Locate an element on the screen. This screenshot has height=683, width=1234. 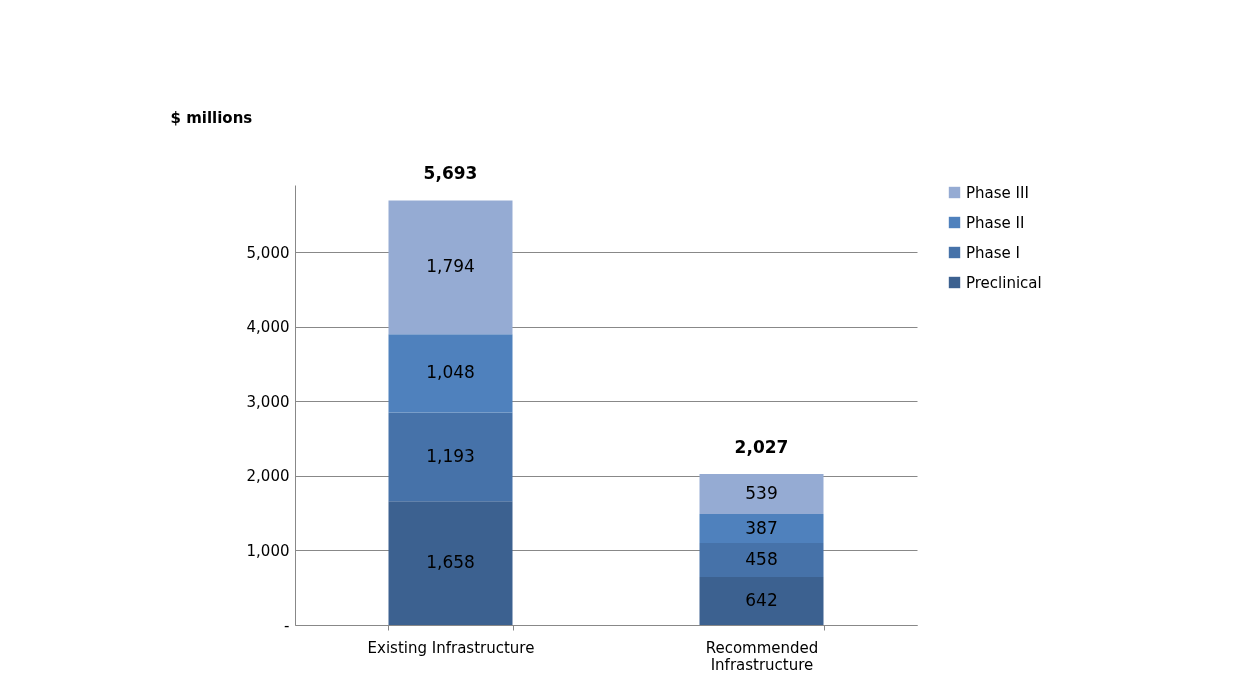
y-tick-label: 4,000 is located at coordinates (268, 327).